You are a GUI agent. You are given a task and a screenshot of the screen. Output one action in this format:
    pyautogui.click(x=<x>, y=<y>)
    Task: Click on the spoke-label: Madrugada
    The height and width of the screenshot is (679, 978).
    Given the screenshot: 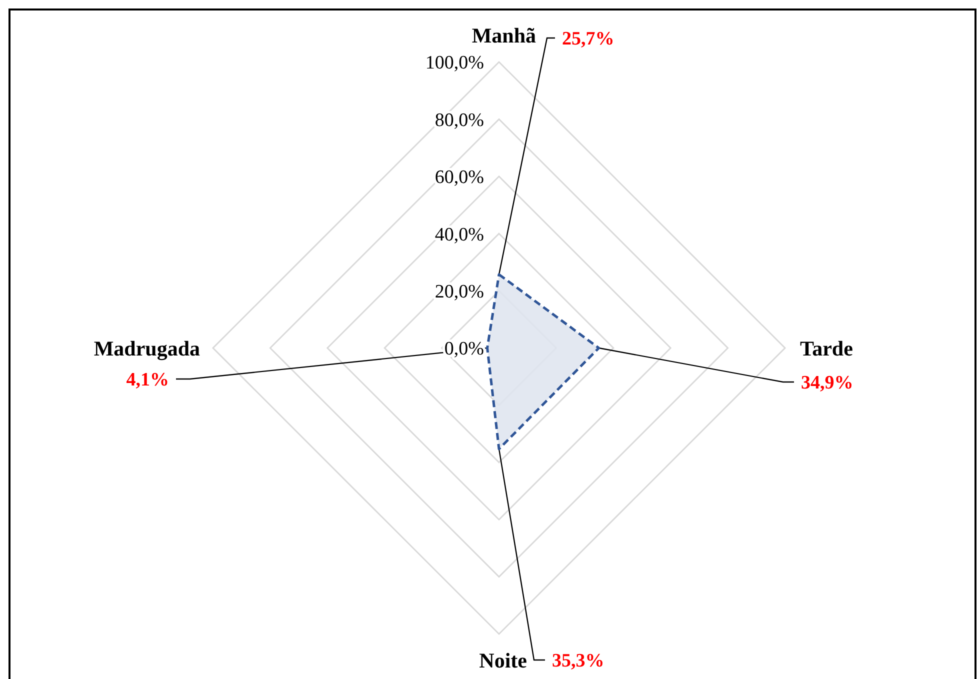 What is the action you would take?
    pyautogui.click(x=147, y=348)
    